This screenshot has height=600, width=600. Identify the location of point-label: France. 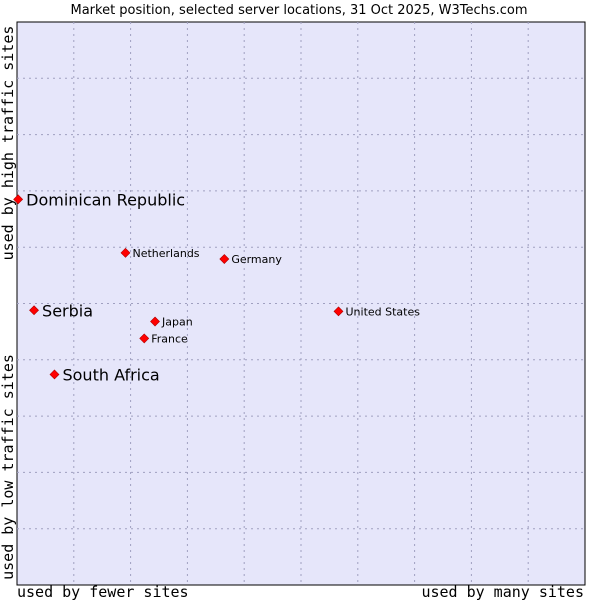
(169, 338).